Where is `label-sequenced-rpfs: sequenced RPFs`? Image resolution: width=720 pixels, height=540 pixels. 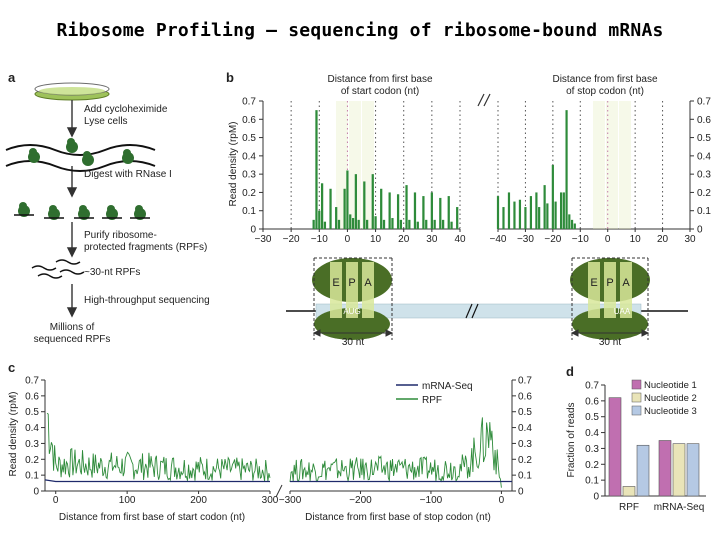 label-sequenced-rpfs: sequenced RPFs is located at coordinates (72, 339).